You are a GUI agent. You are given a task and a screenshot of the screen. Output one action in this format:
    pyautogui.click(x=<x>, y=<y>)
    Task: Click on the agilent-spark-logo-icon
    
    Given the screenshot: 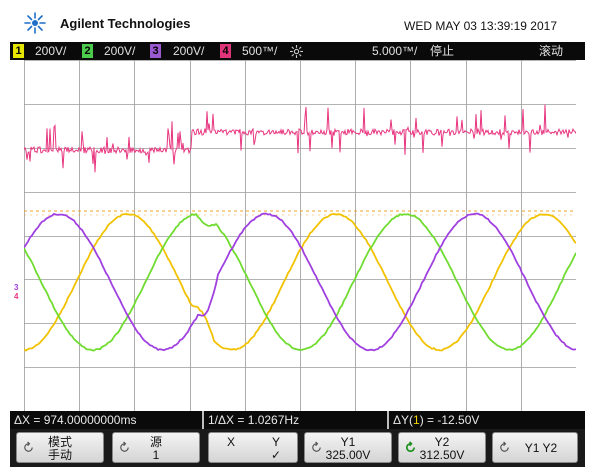 What is the action you would take?
    pyautogui.click(x=35, y=23)
    